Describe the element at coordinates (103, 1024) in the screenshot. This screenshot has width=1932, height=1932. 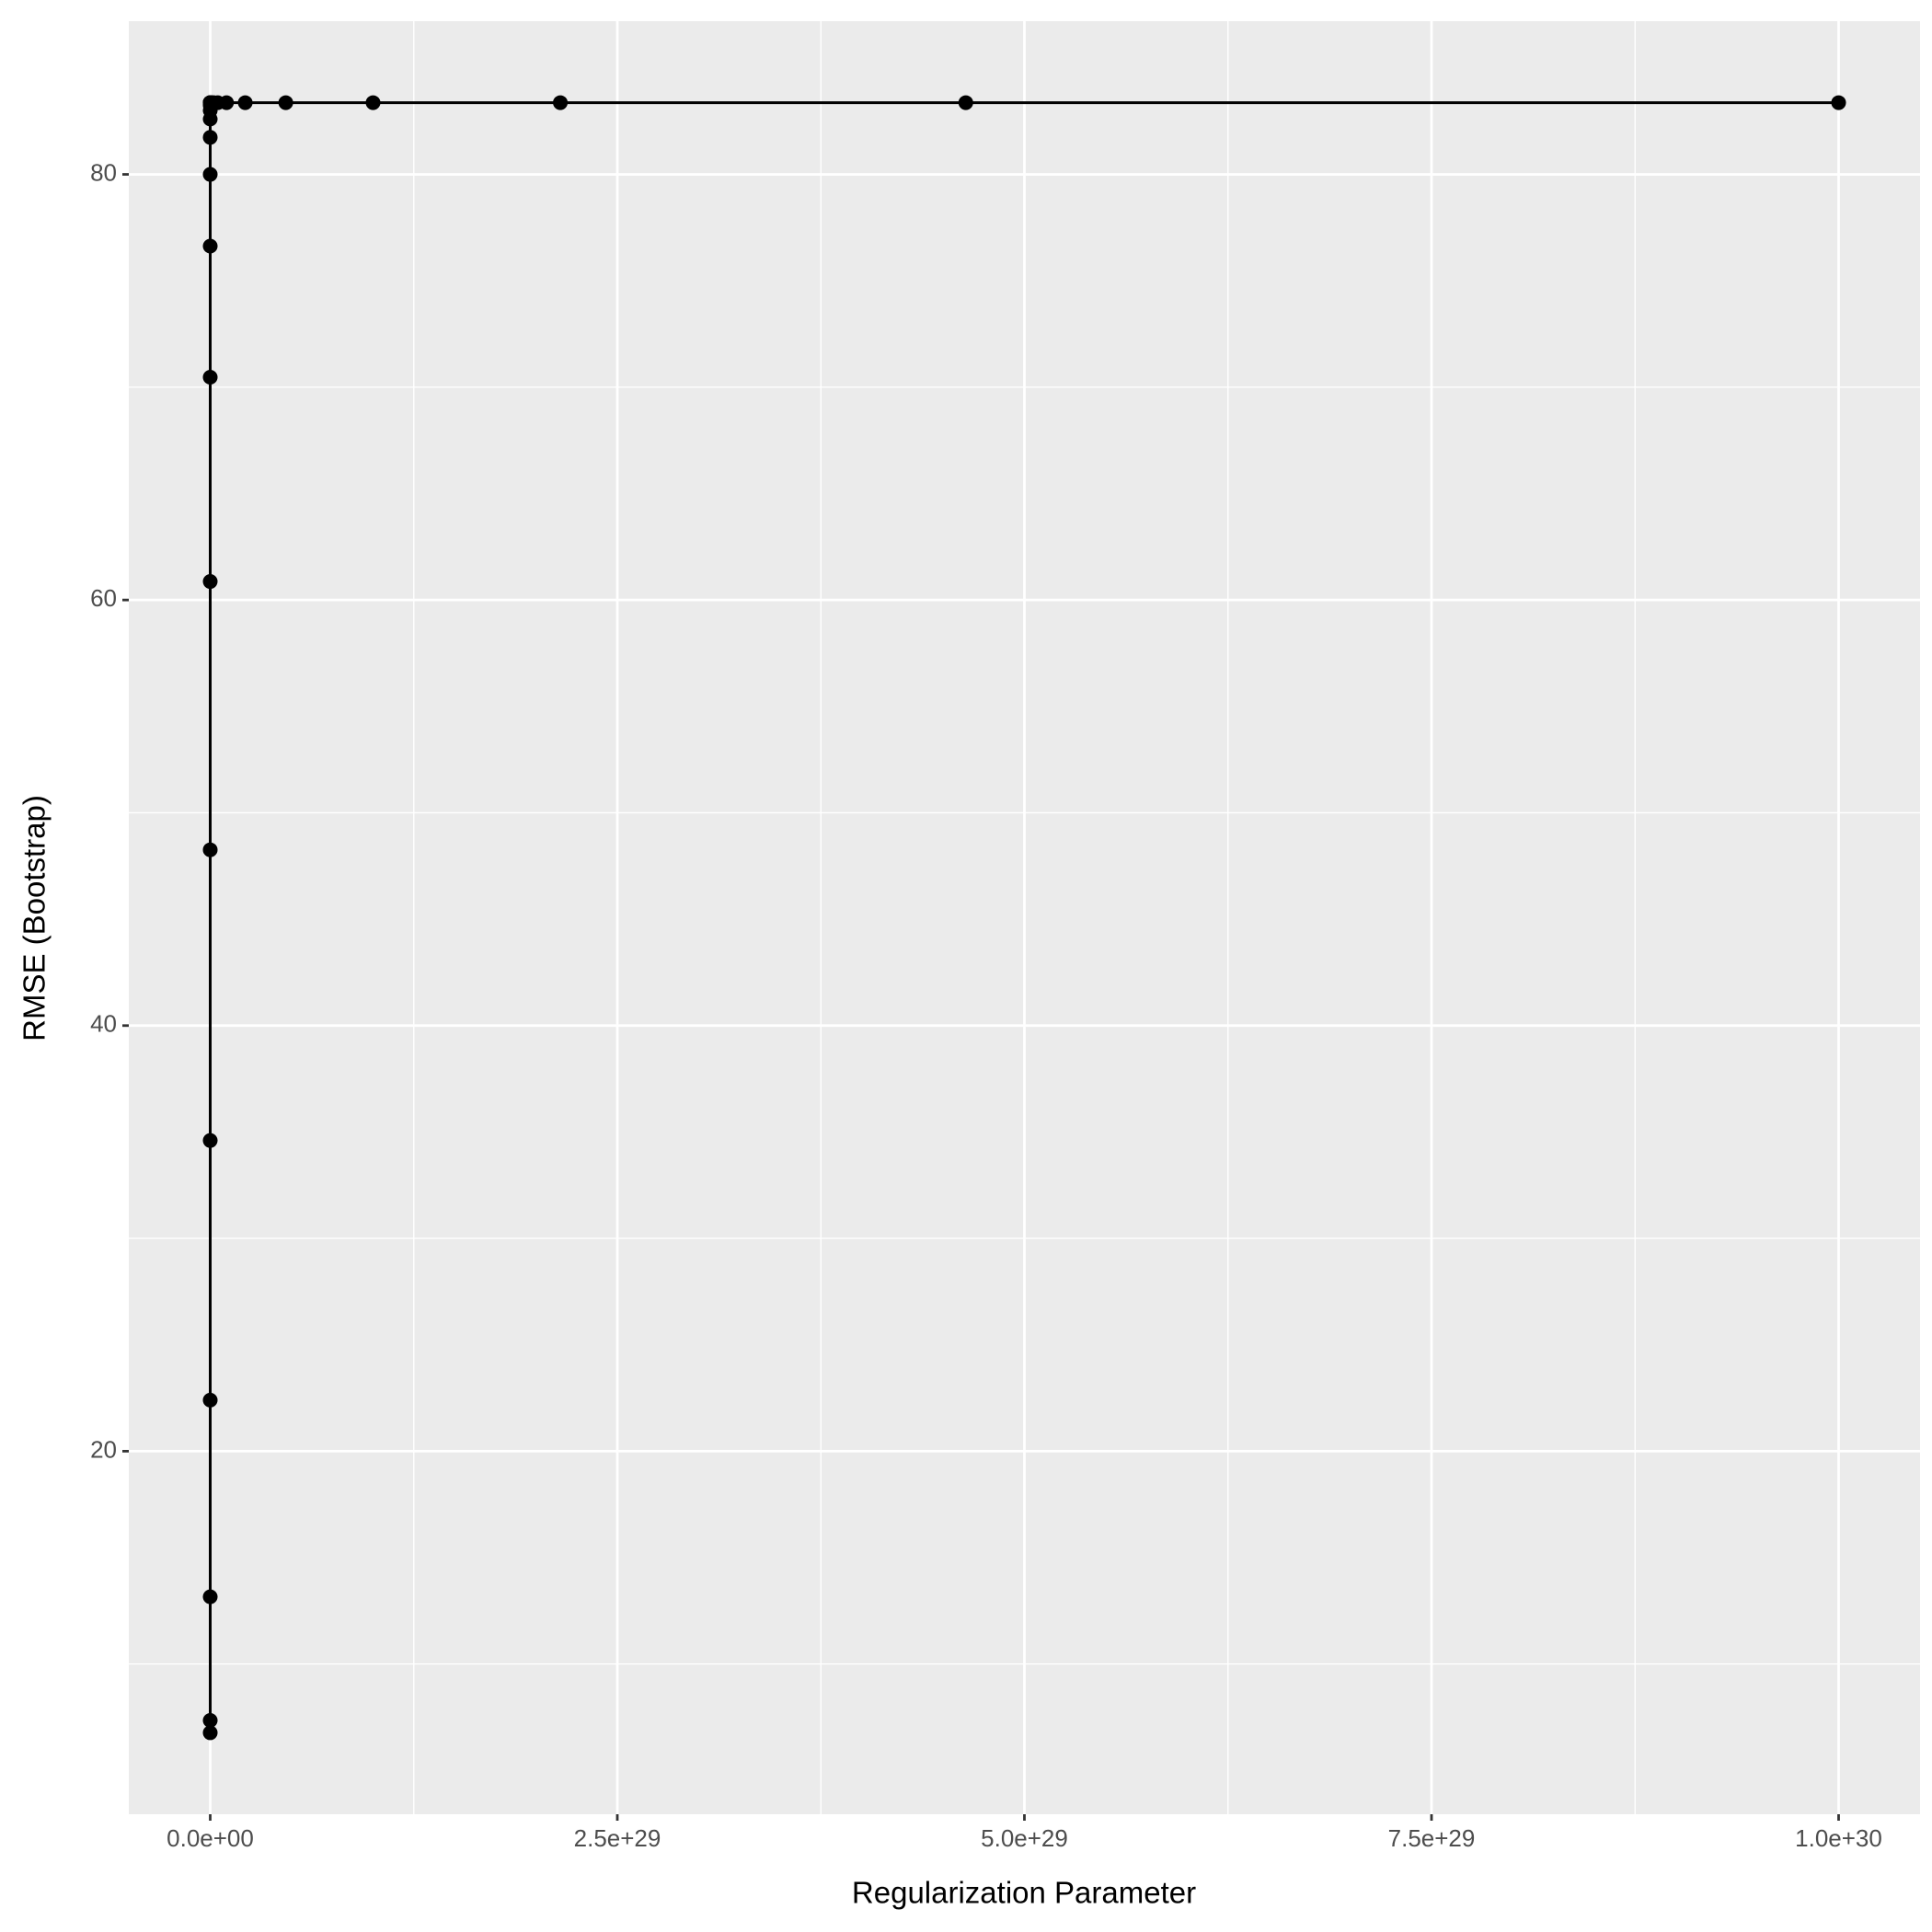
I see `y-tick-label: 40` at that location.